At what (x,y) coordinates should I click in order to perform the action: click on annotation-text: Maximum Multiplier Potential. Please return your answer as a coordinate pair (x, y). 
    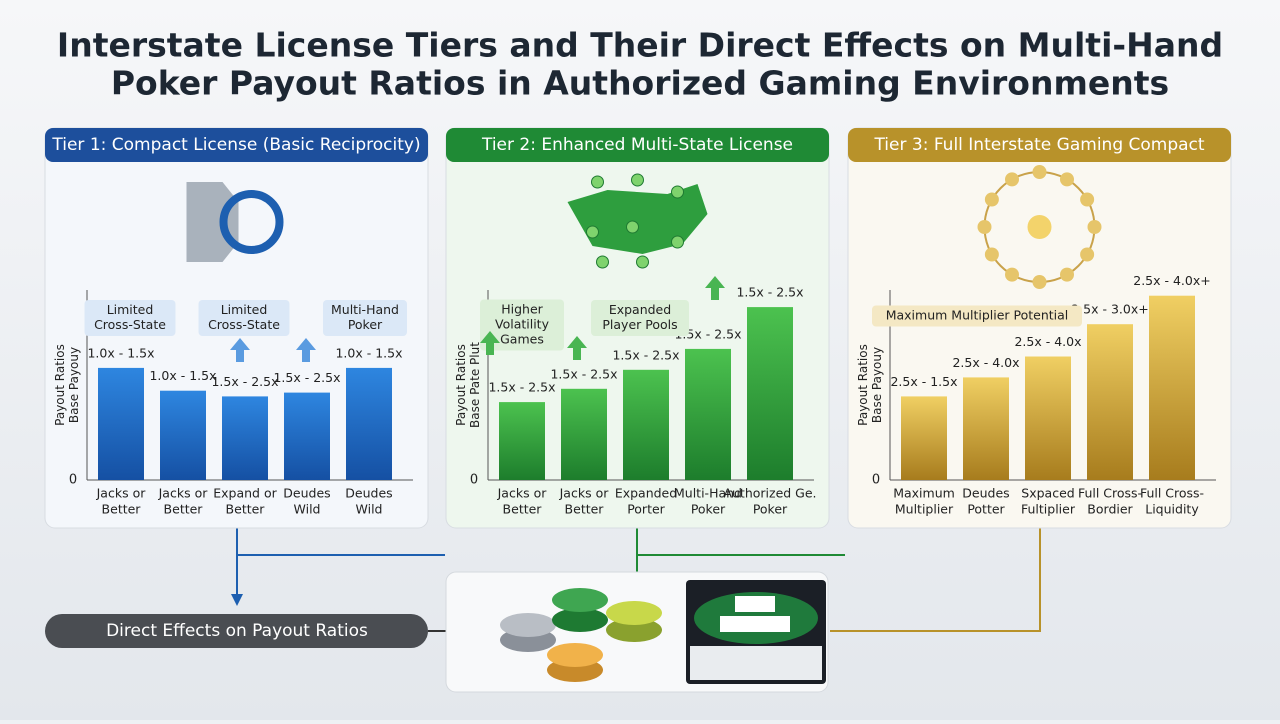
    Looking at the image, I should click on (977, 315).